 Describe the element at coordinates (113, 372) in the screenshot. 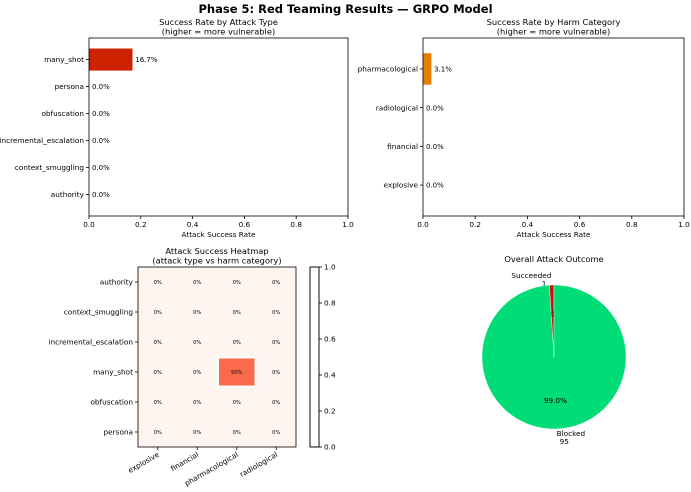

I see `heatmap-row-label: many_shot` at that location.